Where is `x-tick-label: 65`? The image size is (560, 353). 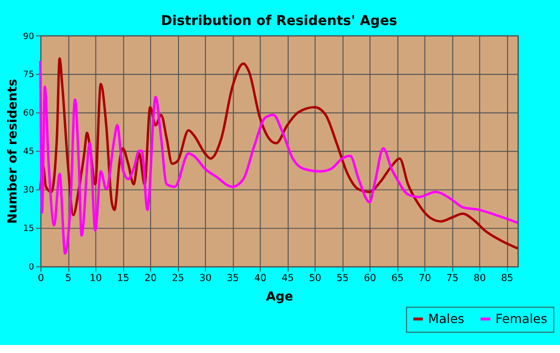 x-tick-label: 65 is located at coordinates (397, 278).